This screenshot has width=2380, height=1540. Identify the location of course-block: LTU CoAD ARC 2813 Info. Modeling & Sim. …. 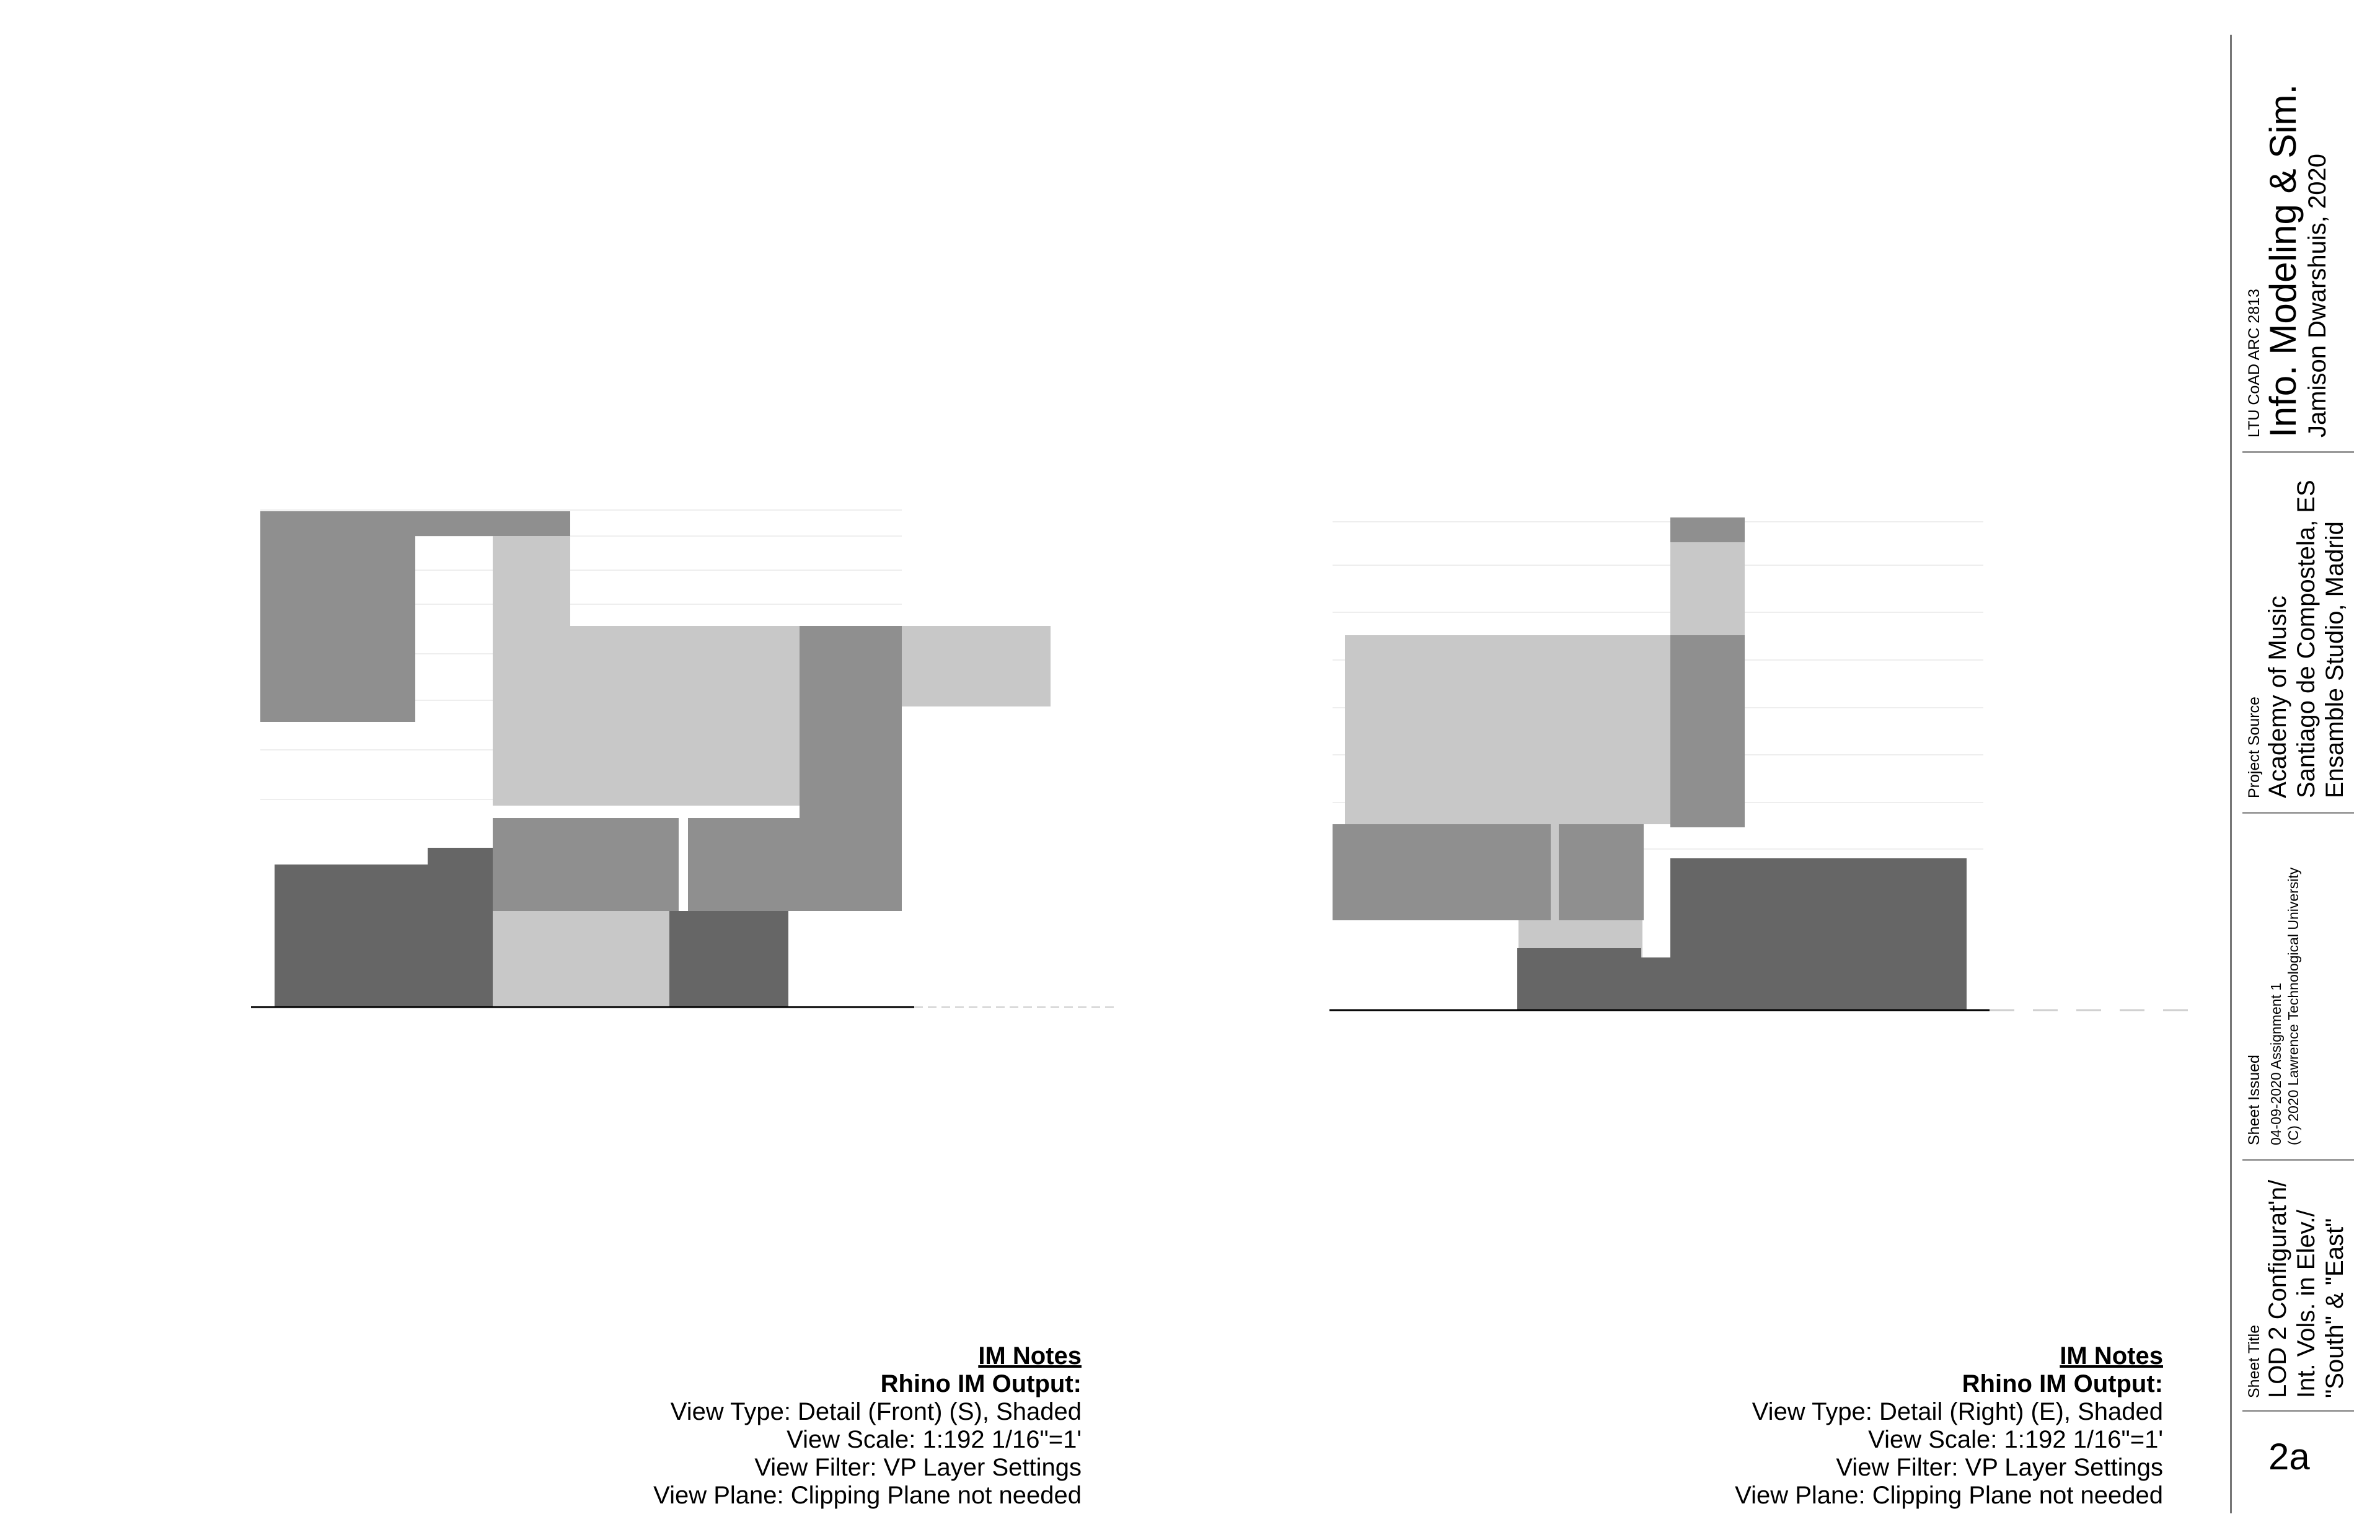
(2288, 261).